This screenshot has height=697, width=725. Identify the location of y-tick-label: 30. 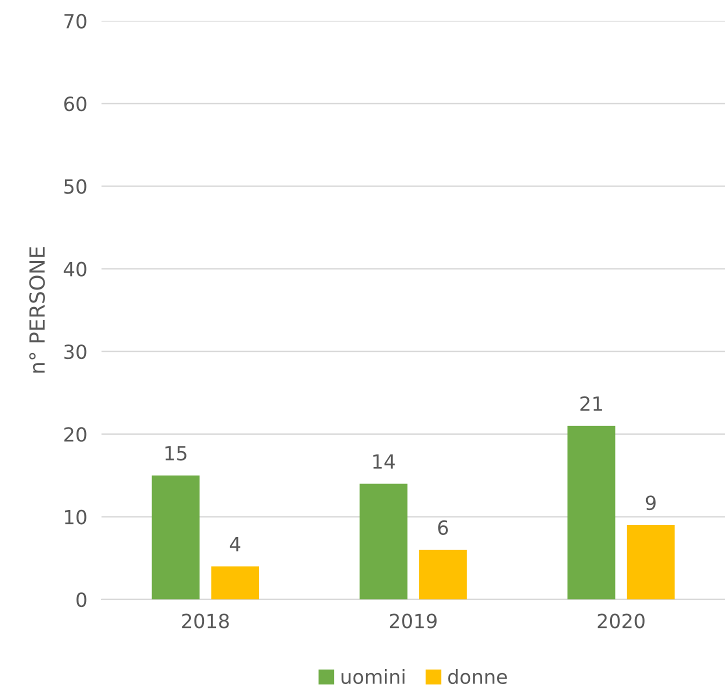
(75, 352).